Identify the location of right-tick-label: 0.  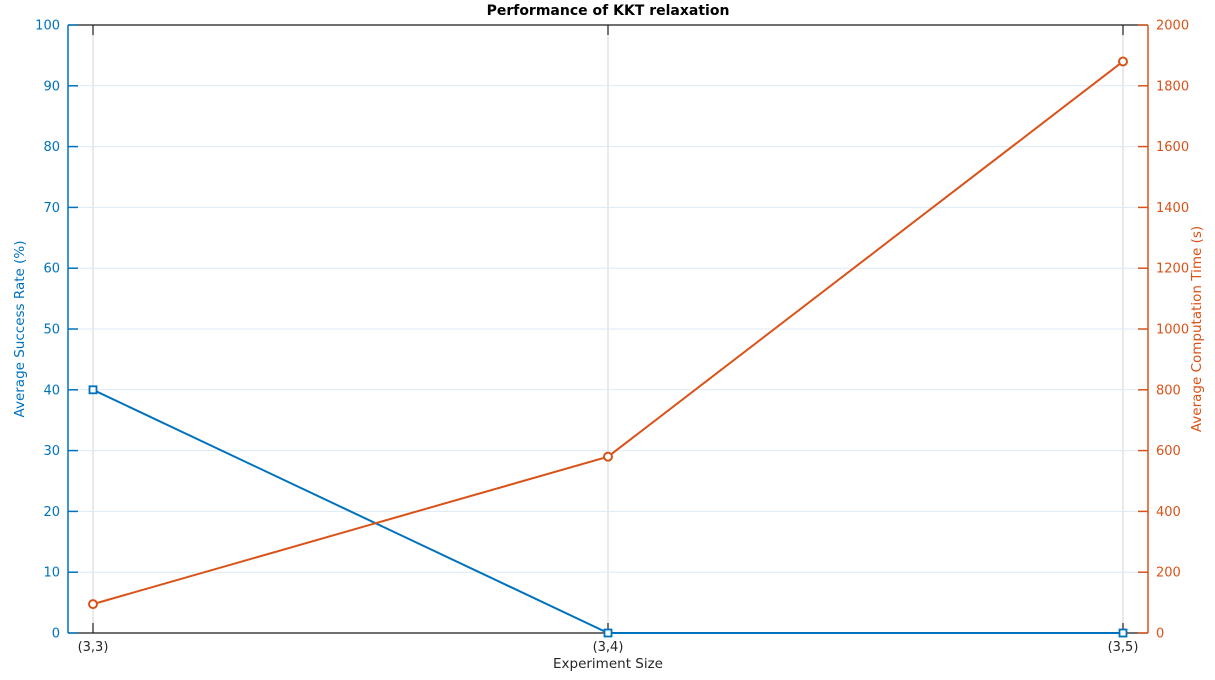
(1160, 634).